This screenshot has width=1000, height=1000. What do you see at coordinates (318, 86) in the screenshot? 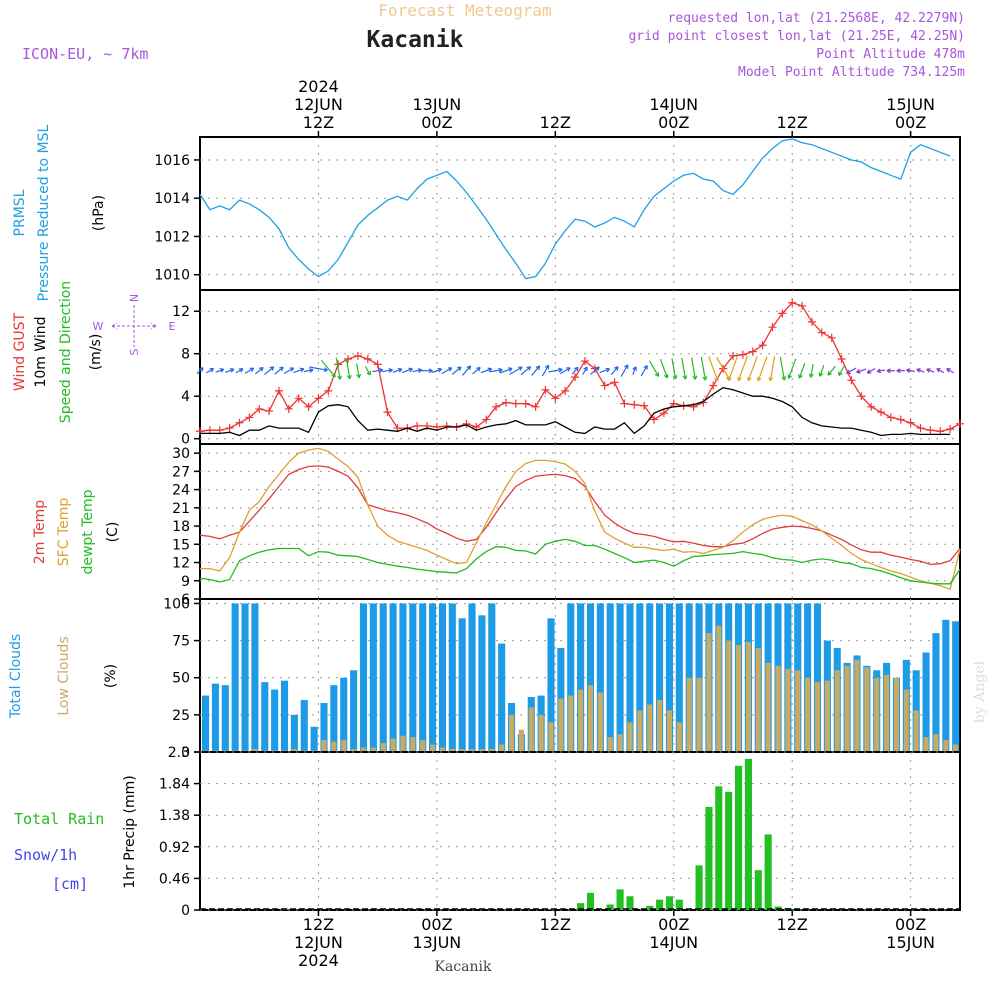
I see `top-time-label: 2024` at bounding box center [318, 86].